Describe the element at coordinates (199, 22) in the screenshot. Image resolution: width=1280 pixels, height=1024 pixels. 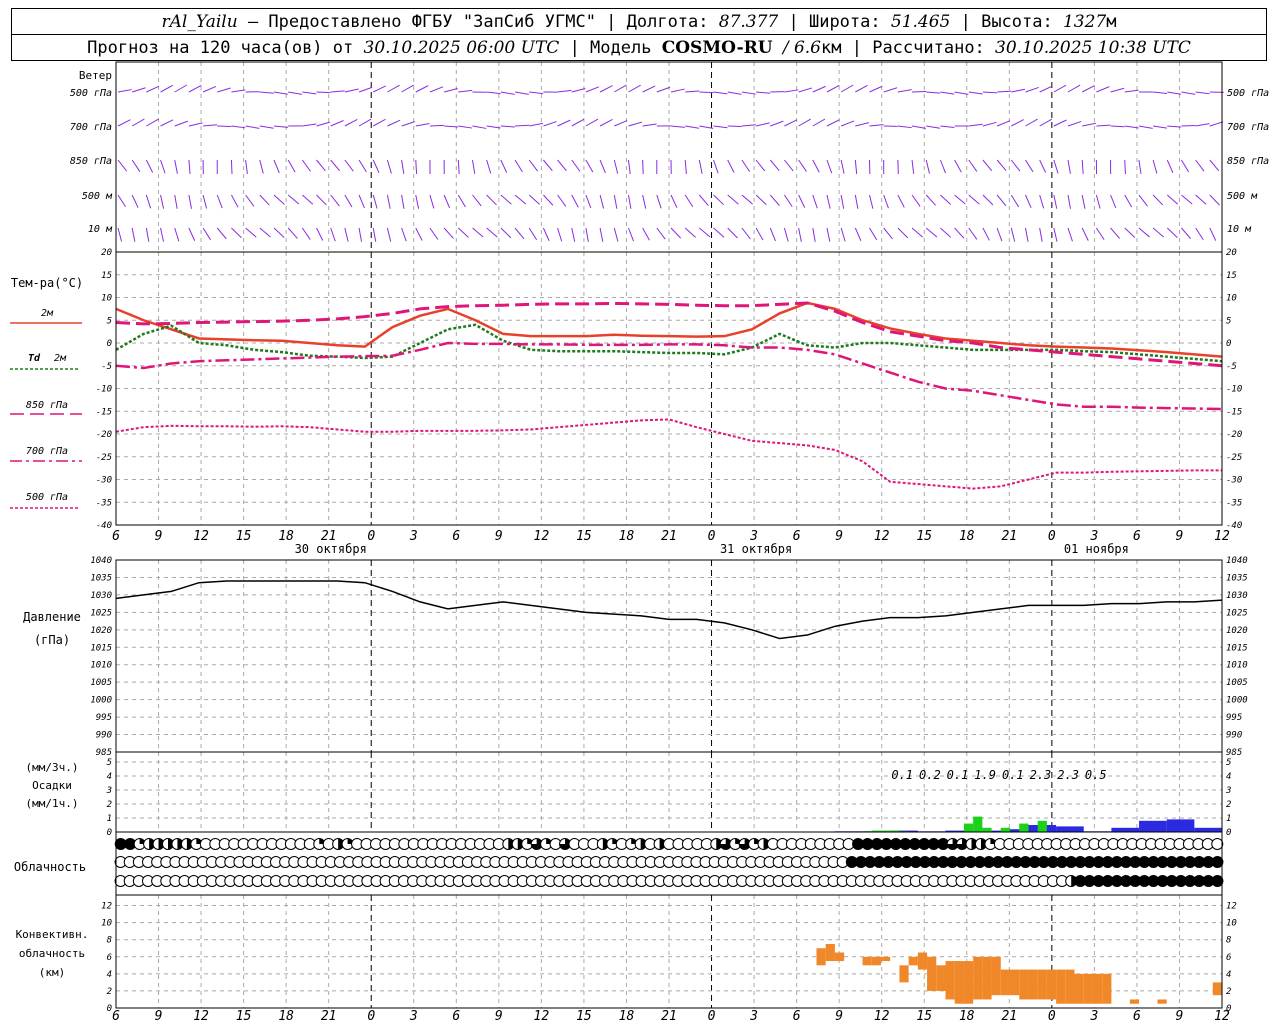
I see `station-name: rAl_Yailu` at that location.